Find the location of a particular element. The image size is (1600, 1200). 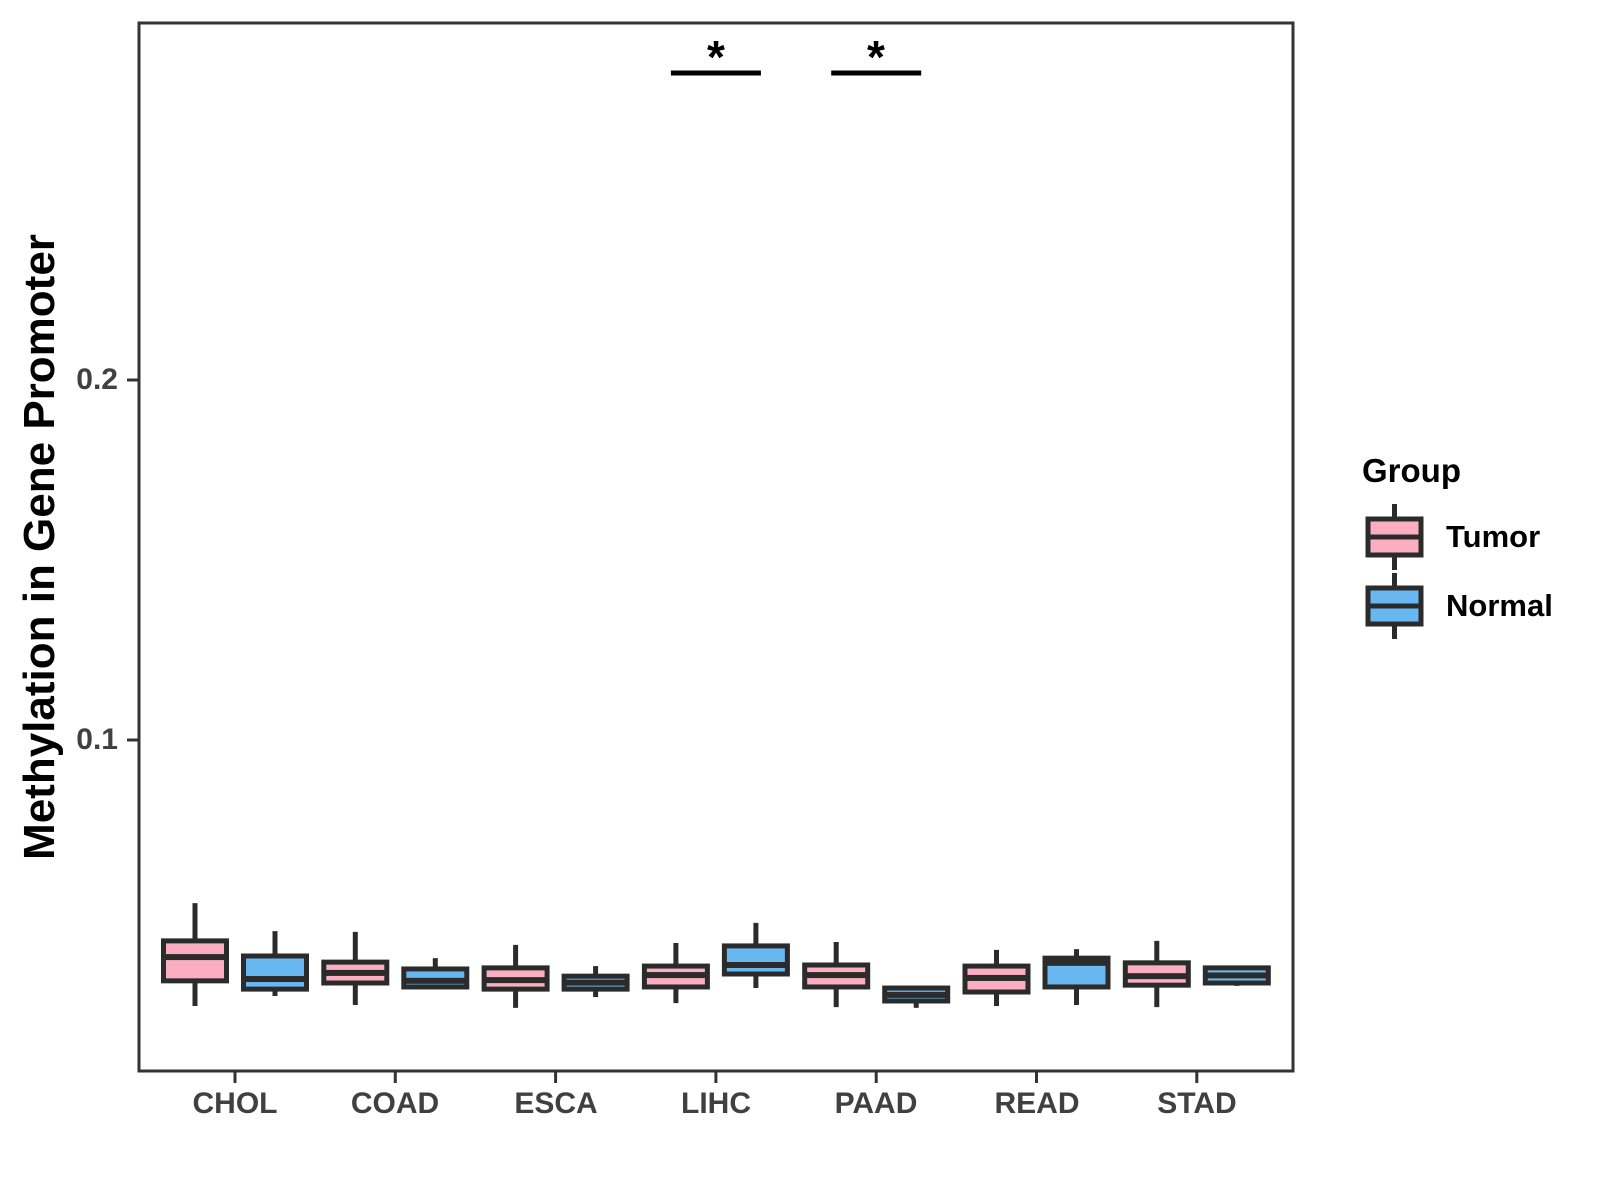

significance-asterisk-lihc: * is located at coordinates (716, 57).